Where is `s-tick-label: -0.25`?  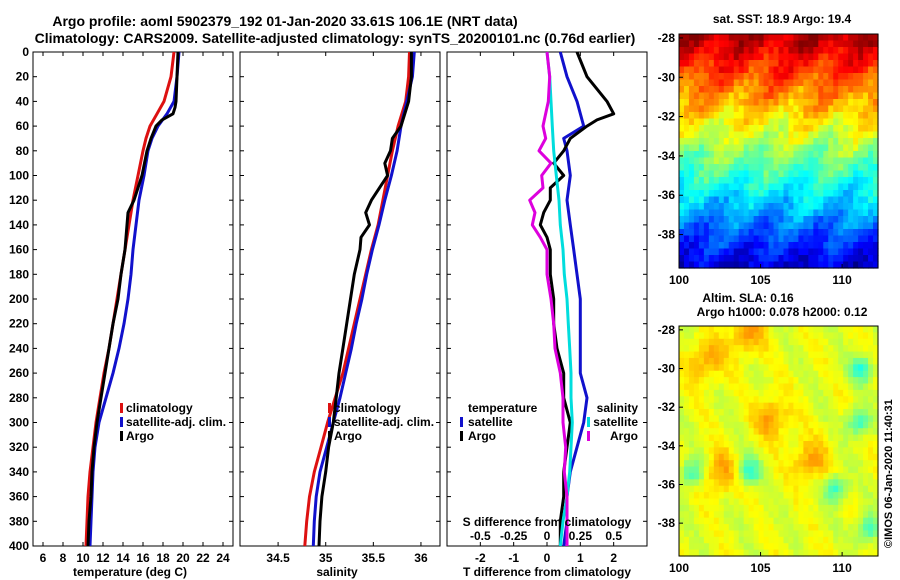
s-tick-label: -0.25 is located at coordinates (514, 536).